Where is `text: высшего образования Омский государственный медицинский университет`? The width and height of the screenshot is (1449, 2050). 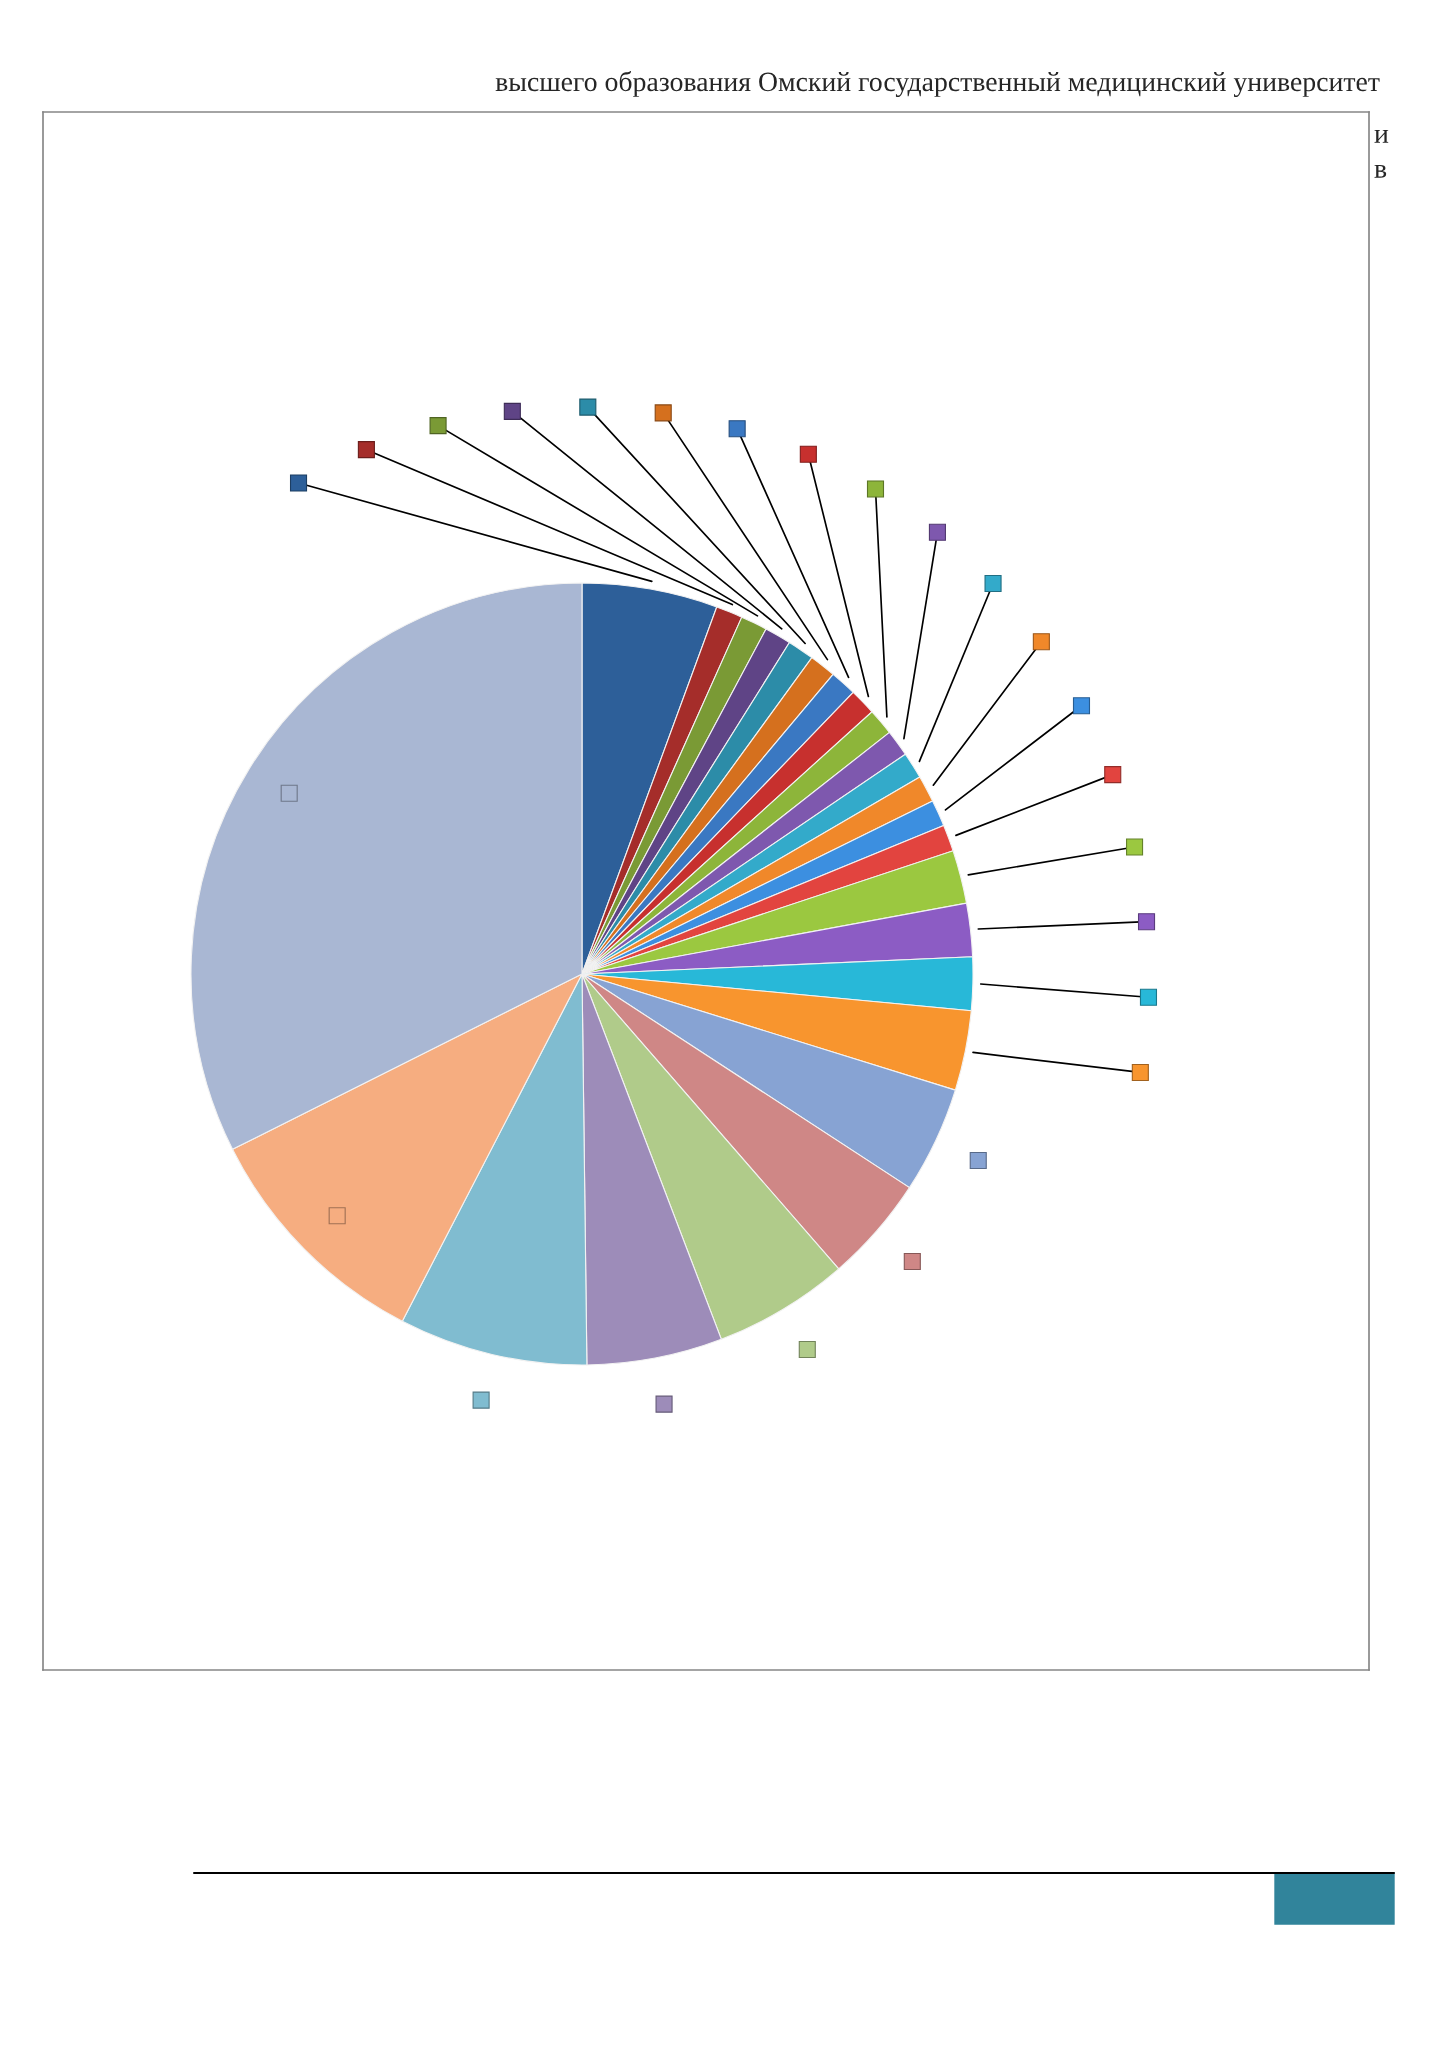 text: высшего образования Омский государственный медицинский университет is located at coordinates (937, 84).